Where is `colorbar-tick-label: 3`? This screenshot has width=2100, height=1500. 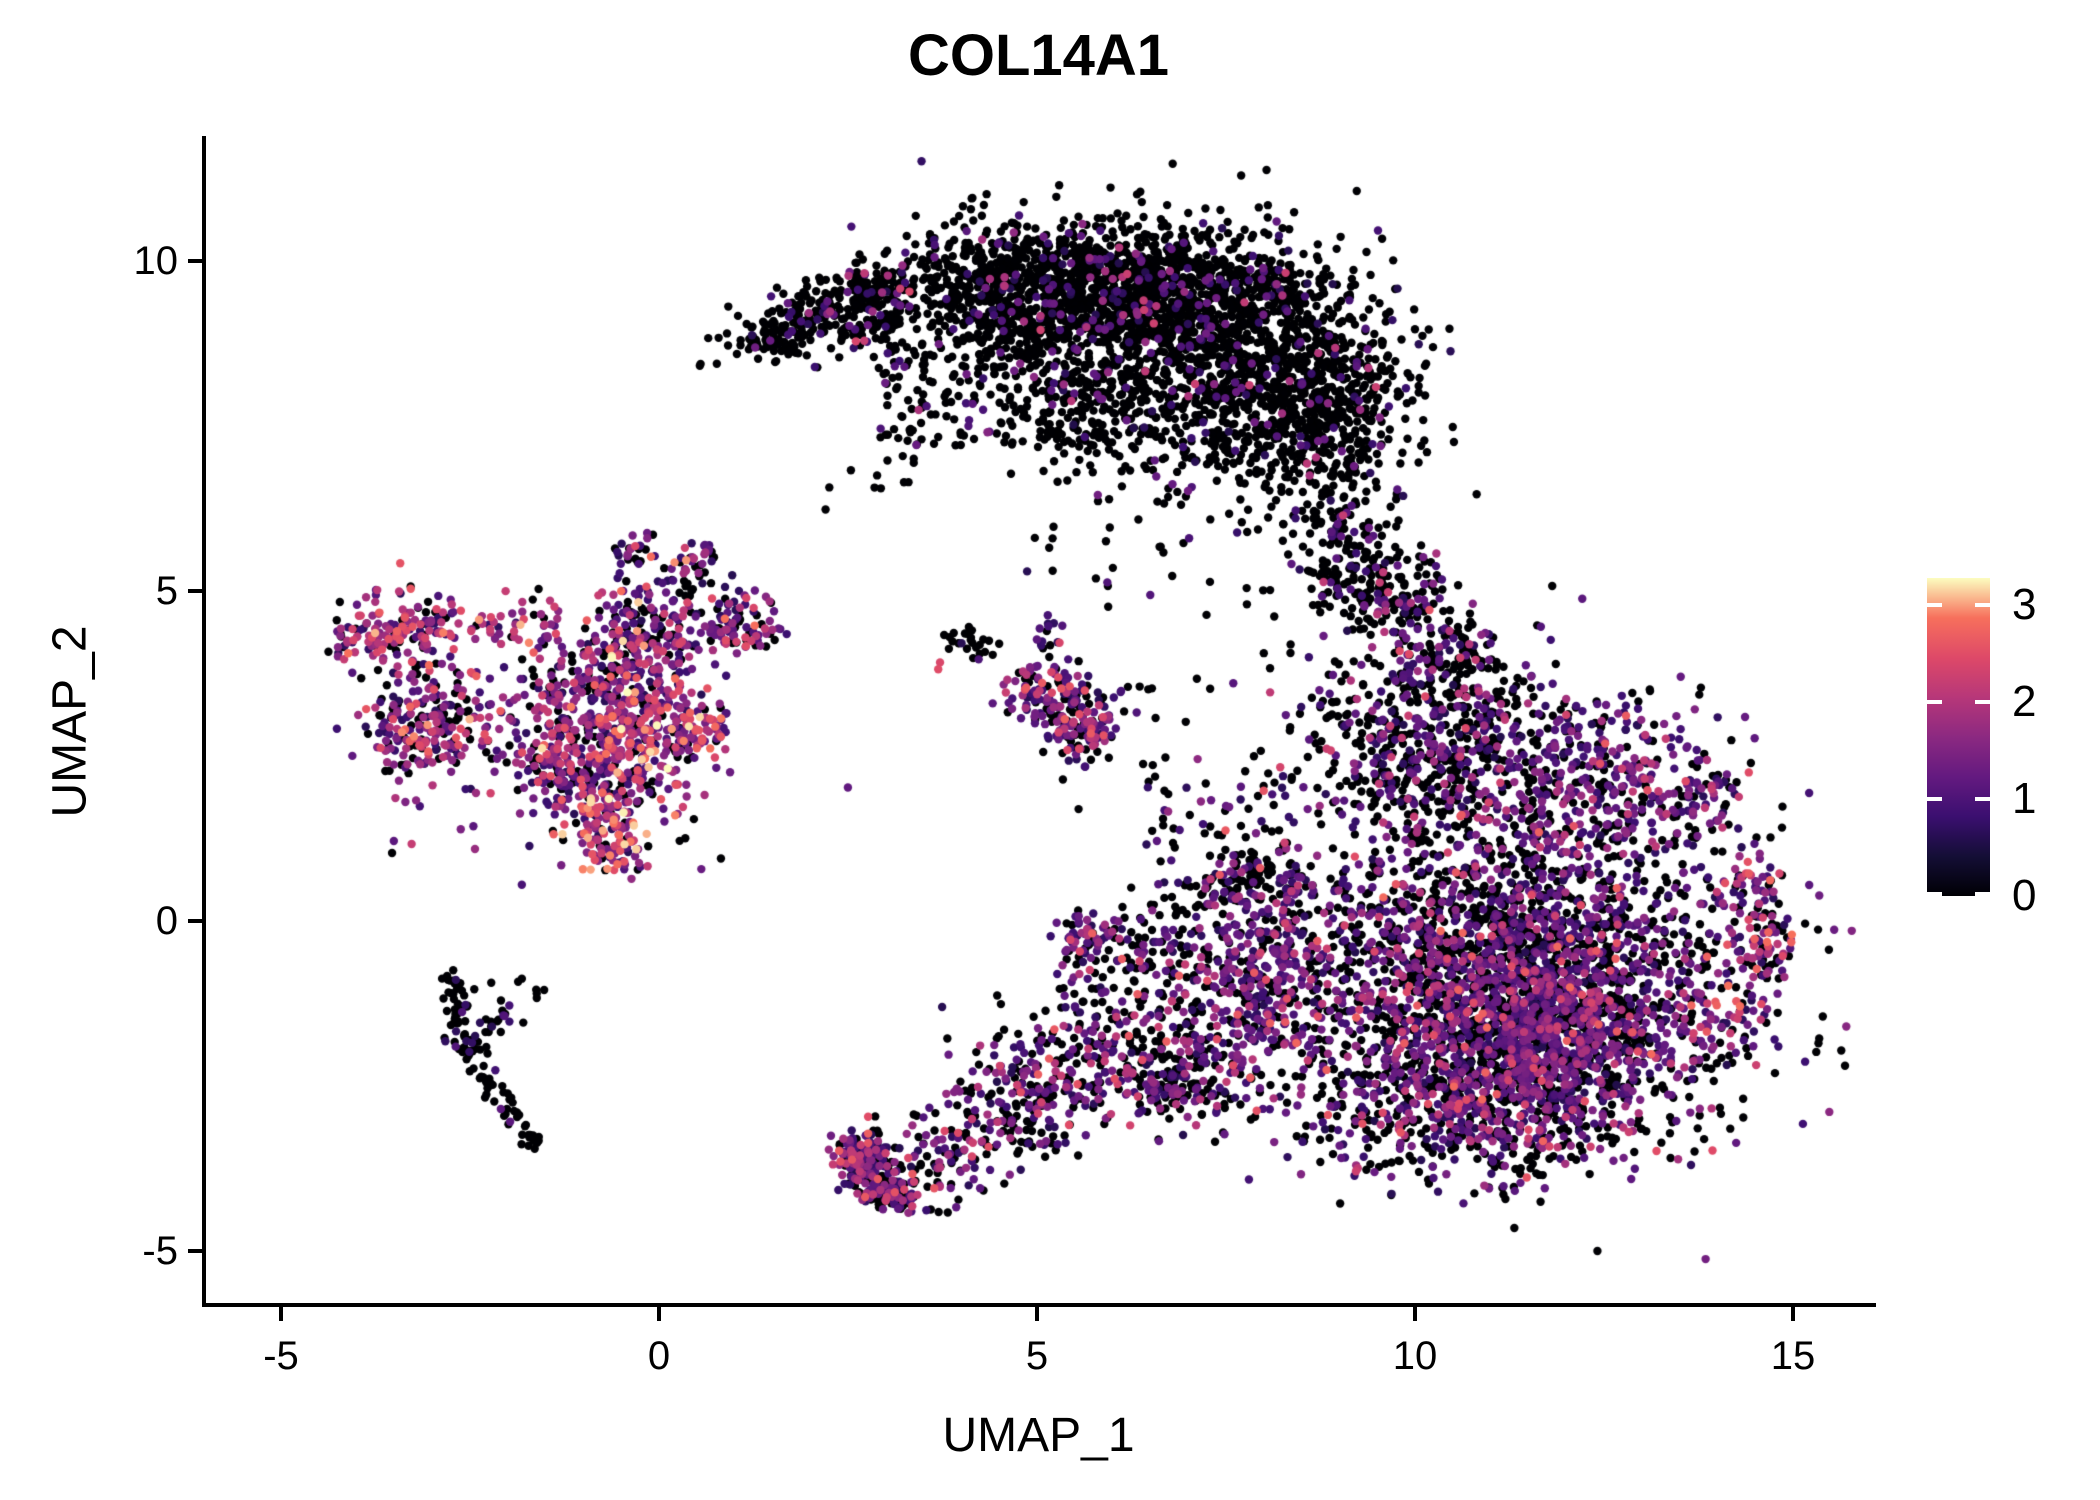
colorbar-tick-label: 3 is located at coordinates (2024, 604).